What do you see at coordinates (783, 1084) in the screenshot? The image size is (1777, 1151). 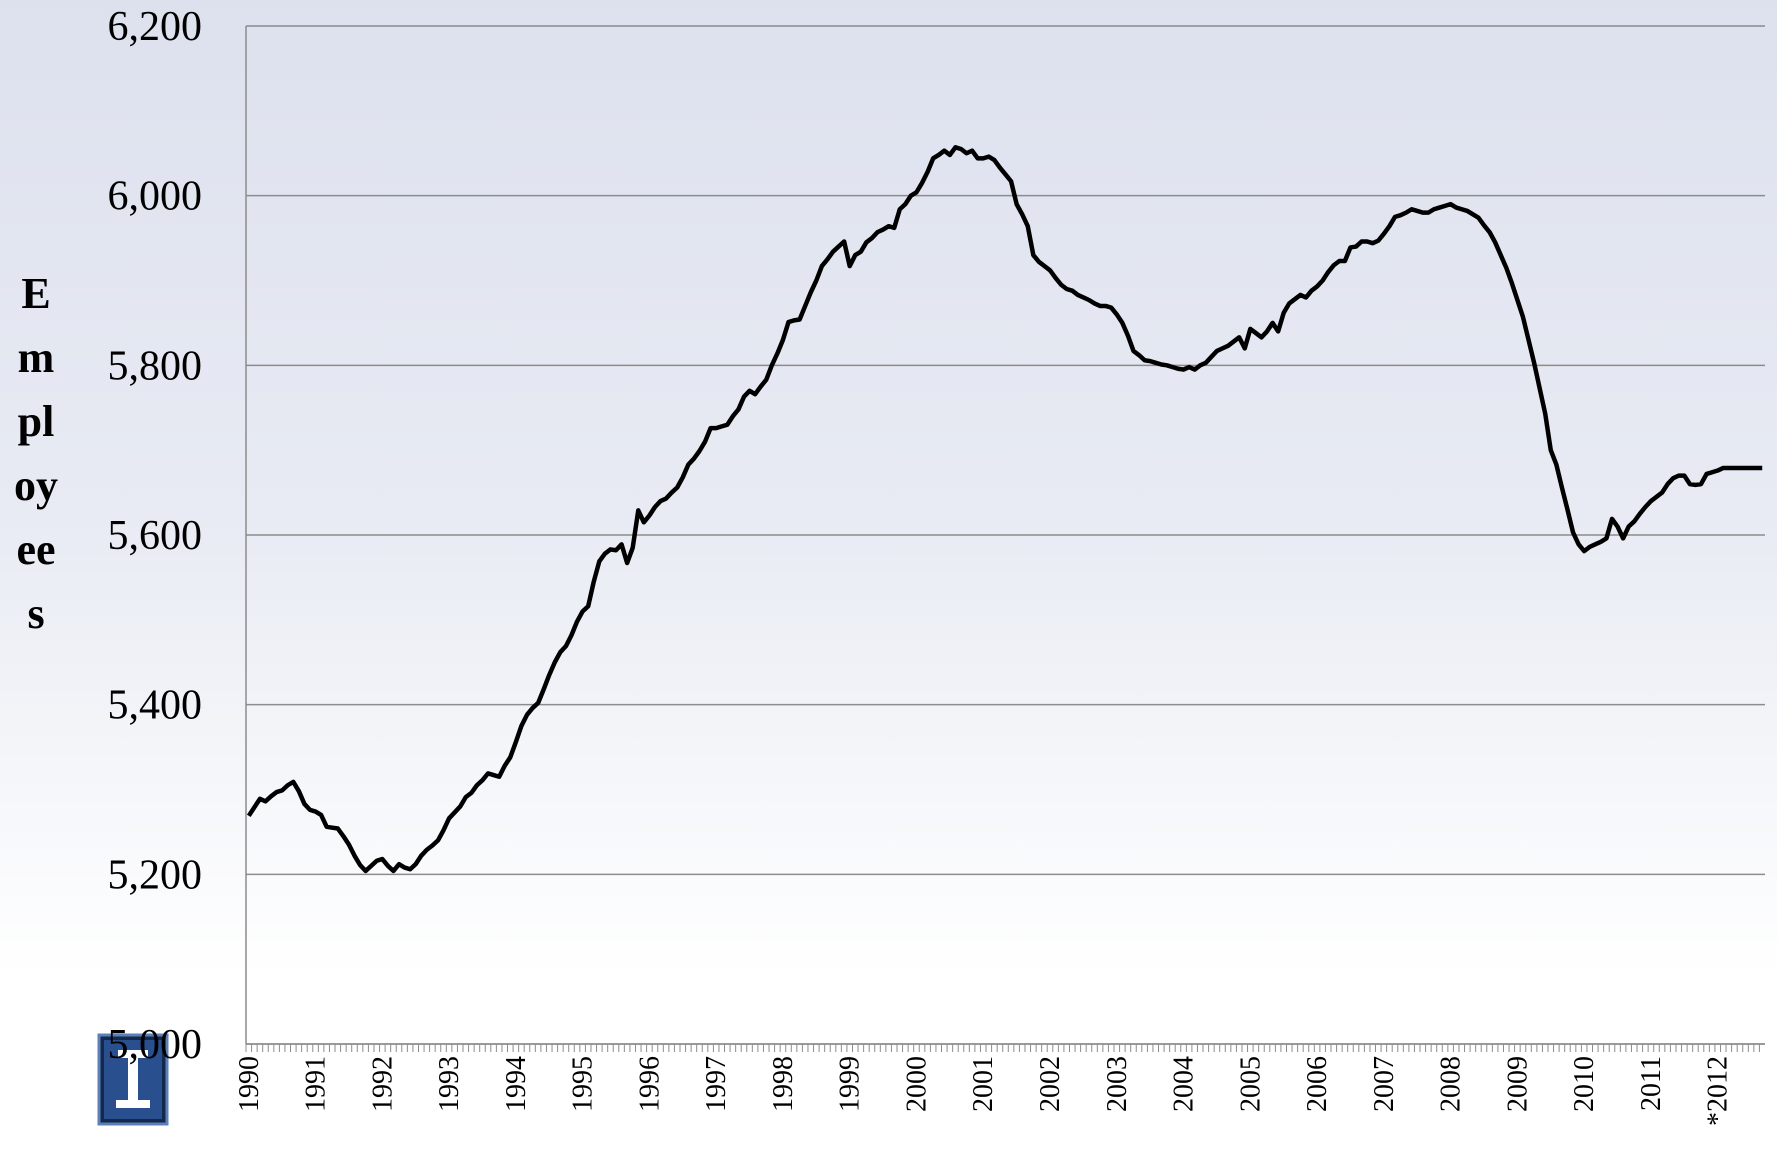 I see `x-tick-label: 1998` at bounding box center [783, 1084].